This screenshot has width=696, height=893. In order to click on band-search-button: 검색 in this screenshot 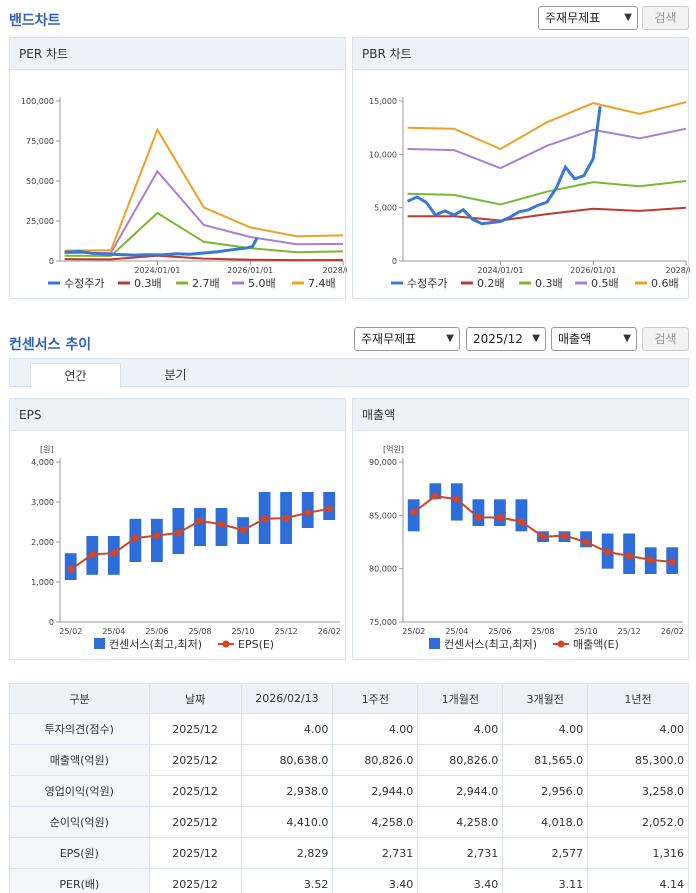, I will do `click(665, 18)`.